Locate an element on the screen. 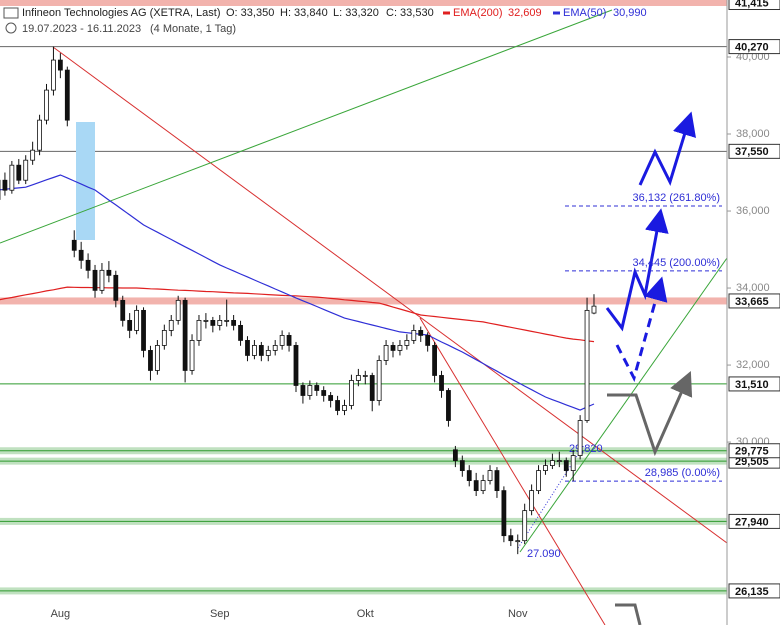 The height and width of the screenshot is (625, 780). ema-line is located at coordinates (297, 314).